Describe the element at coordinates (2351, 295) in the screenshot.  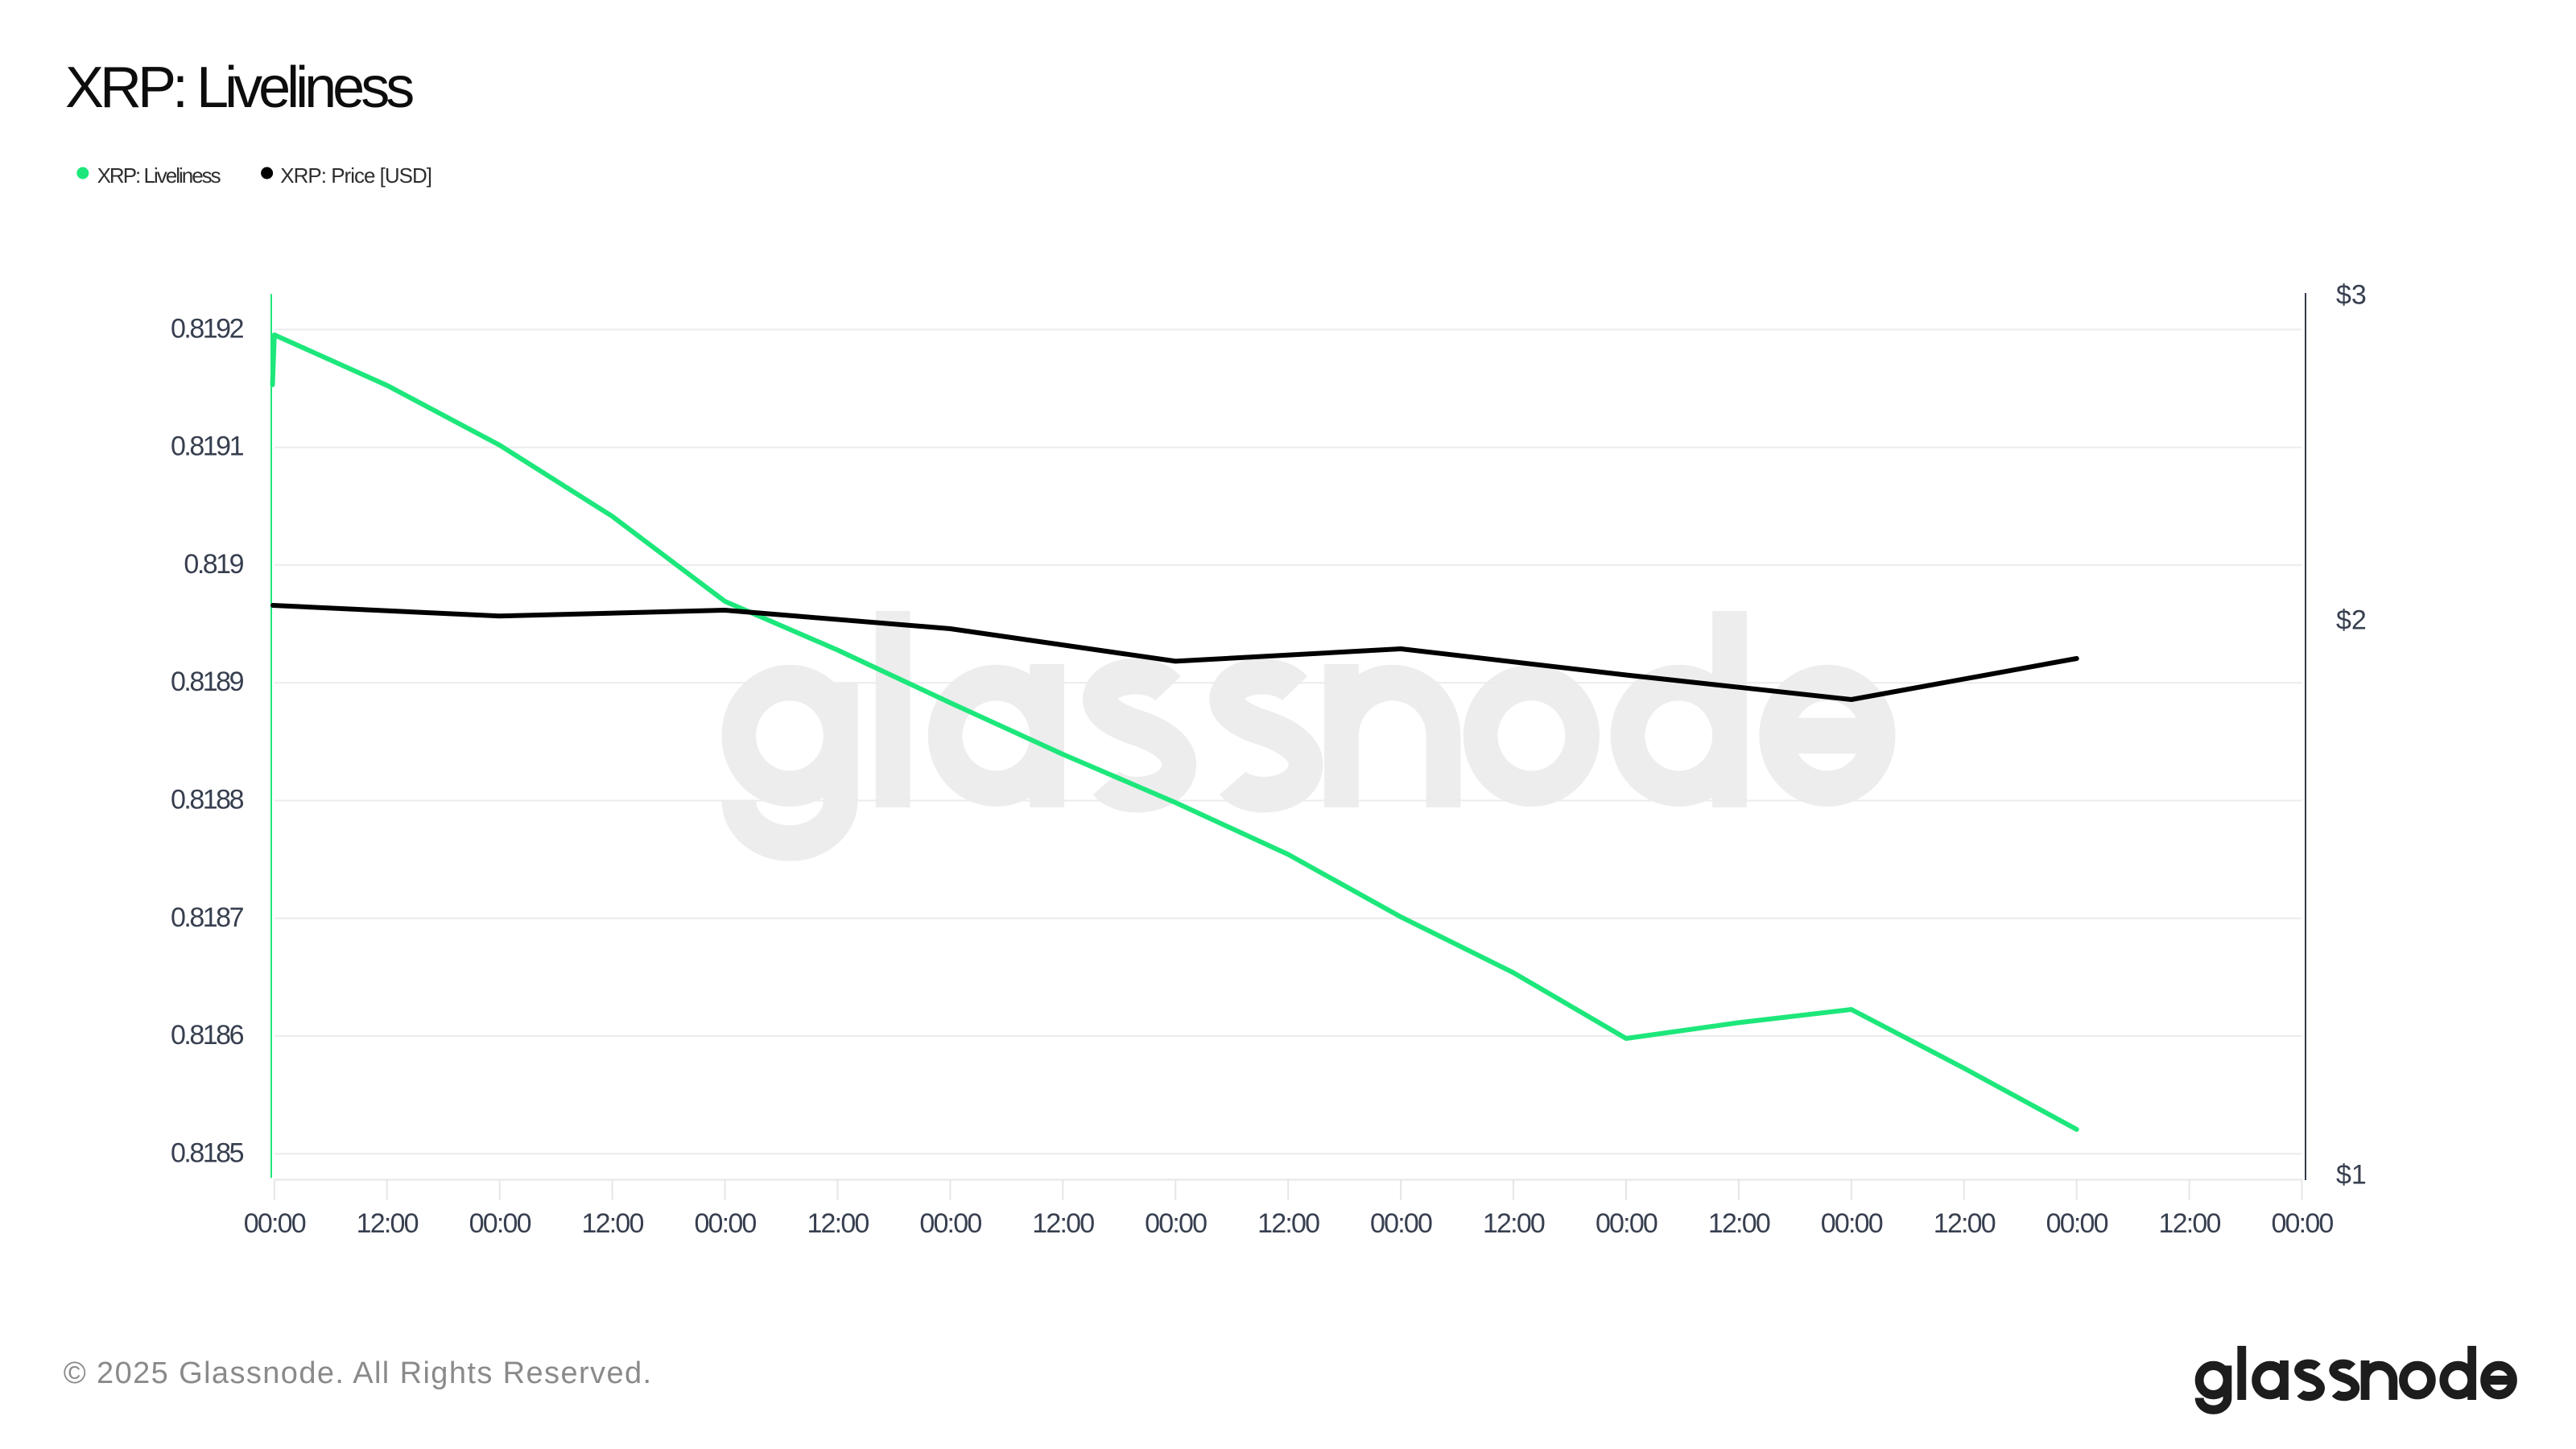
I see `svg-text: $3` at that location.